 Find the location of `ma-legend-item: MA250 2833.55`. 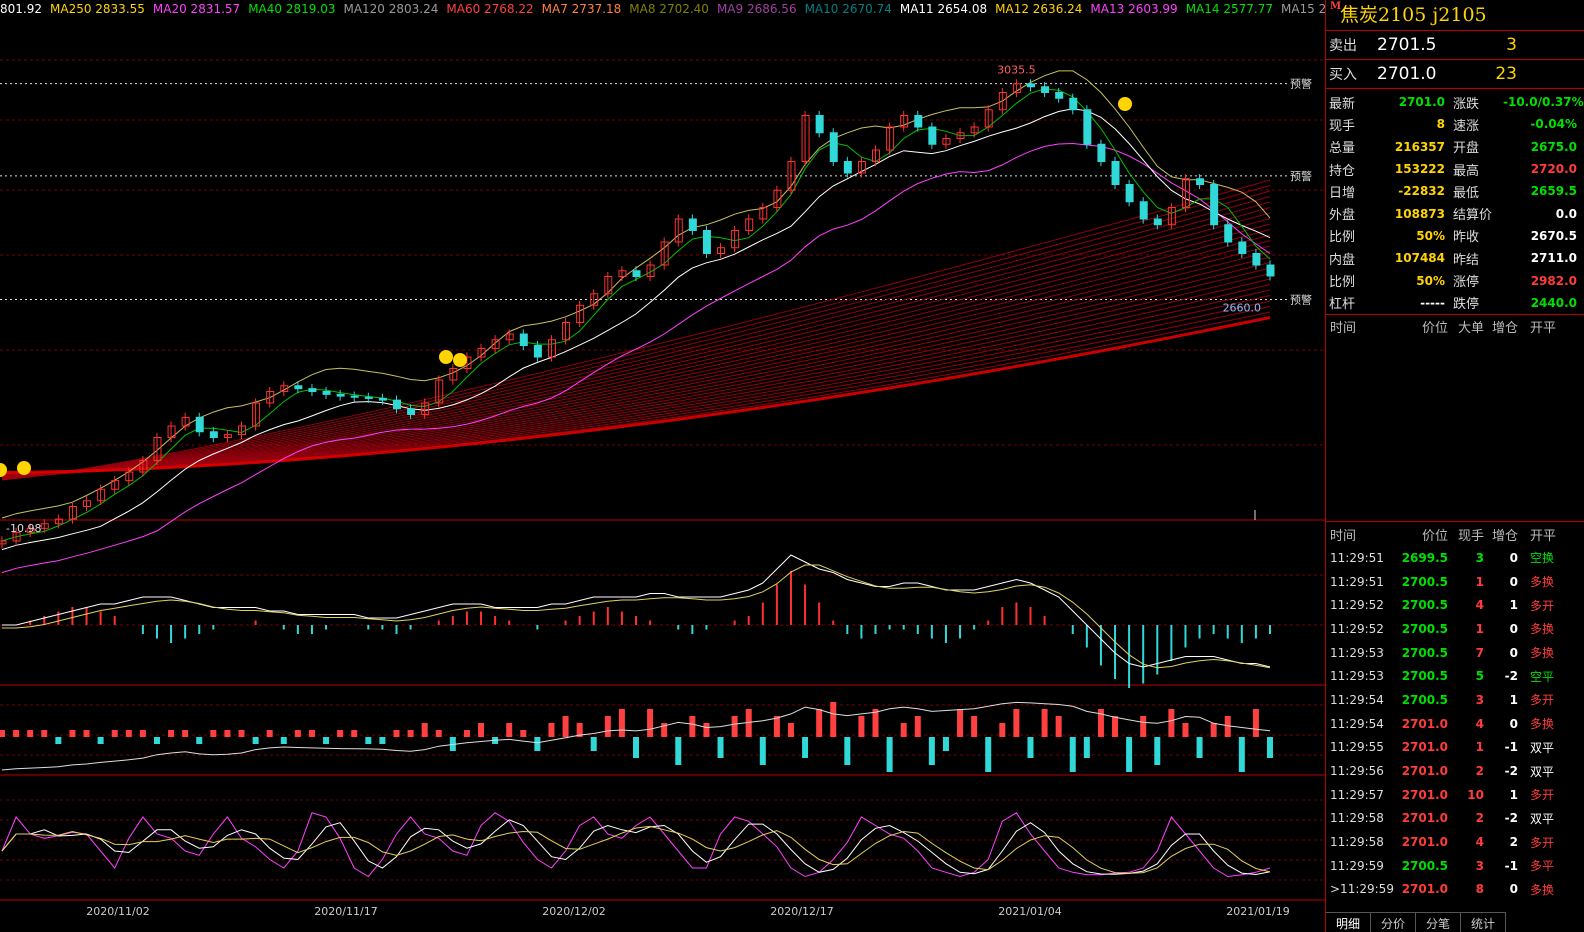

ma-legend-item: MA250 2833.55 is located at coordinates (97, 9).